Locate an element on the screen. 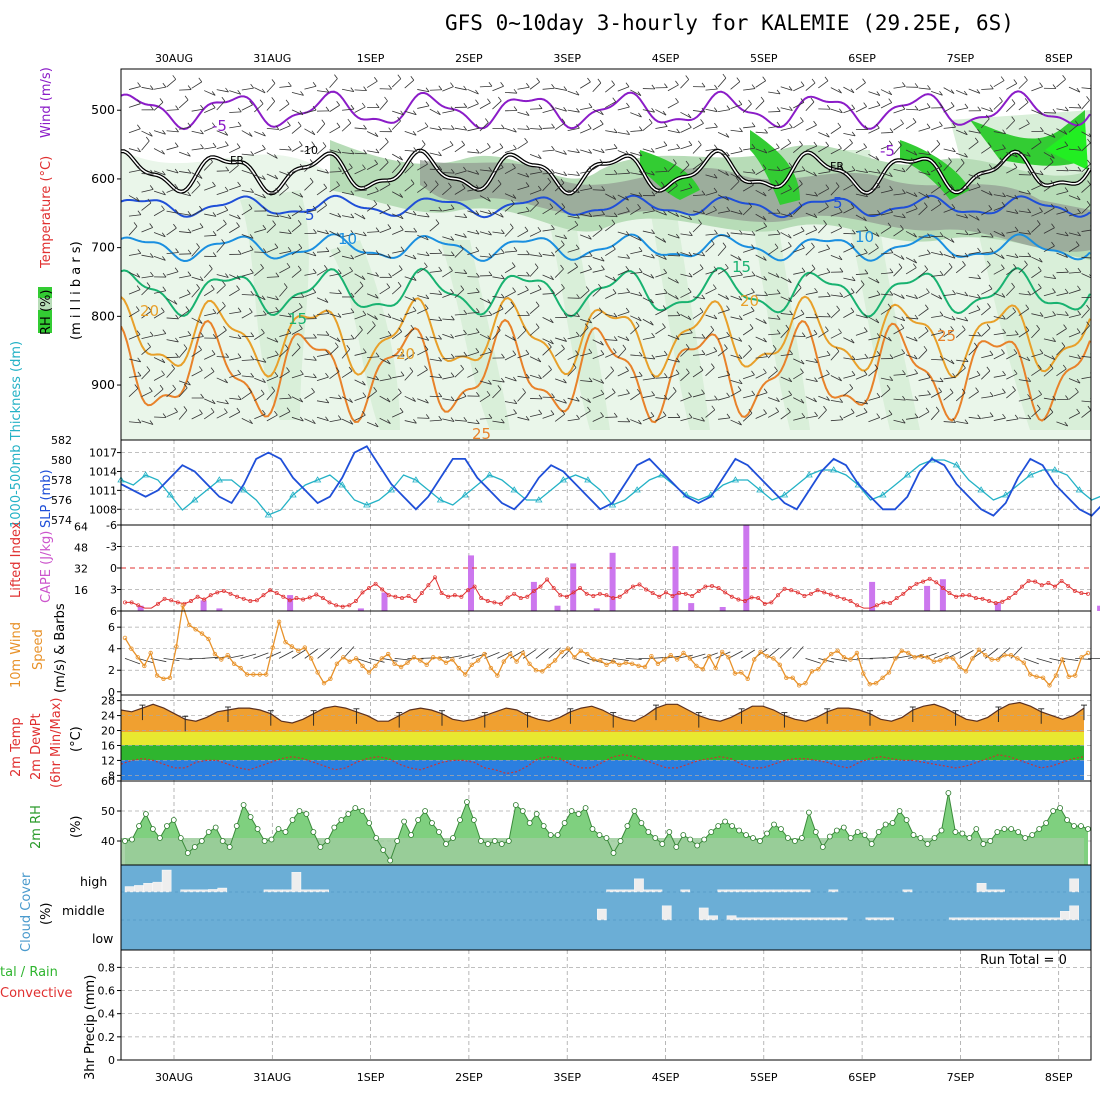 This screenshot has width=1100, height=1100. temp-tick-label: 16 is located at coordinates (108, 745).